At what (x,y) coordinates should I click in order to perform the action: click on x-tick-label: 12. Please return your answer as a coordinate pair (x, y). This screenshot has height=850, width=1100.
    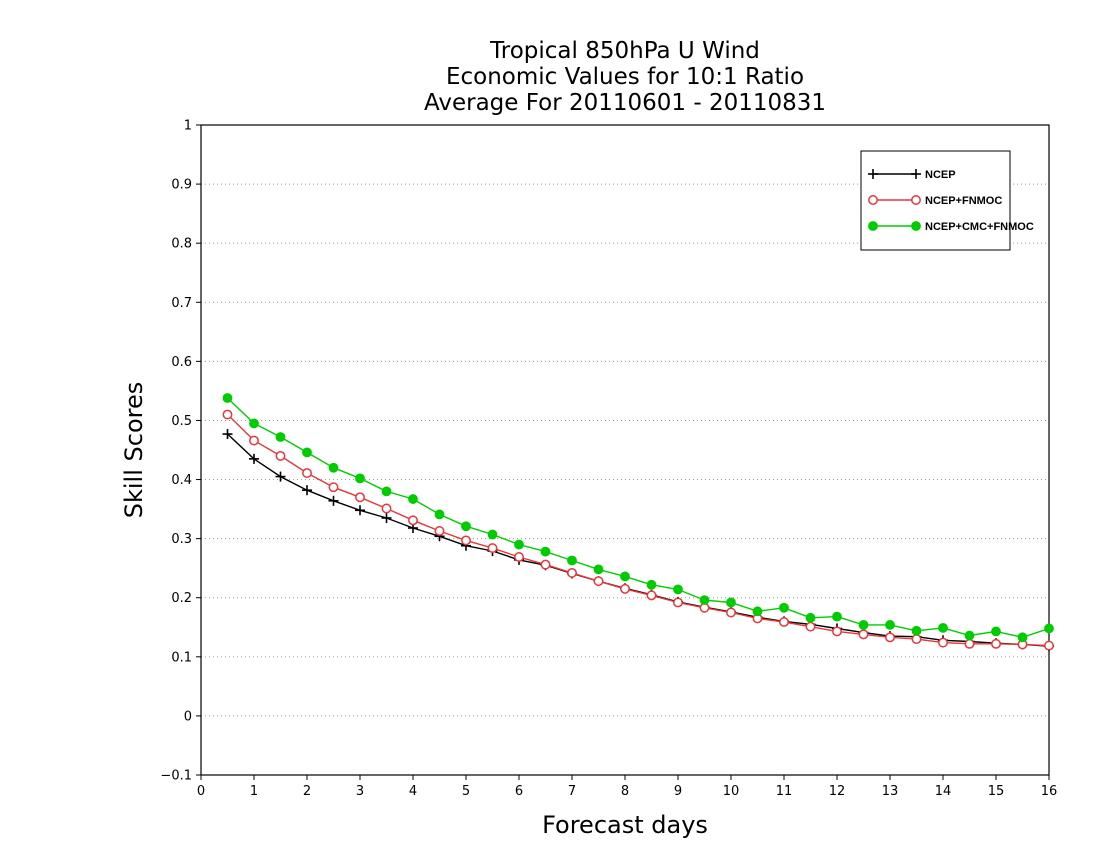
    Looking at the image, I should click on (837, 791).